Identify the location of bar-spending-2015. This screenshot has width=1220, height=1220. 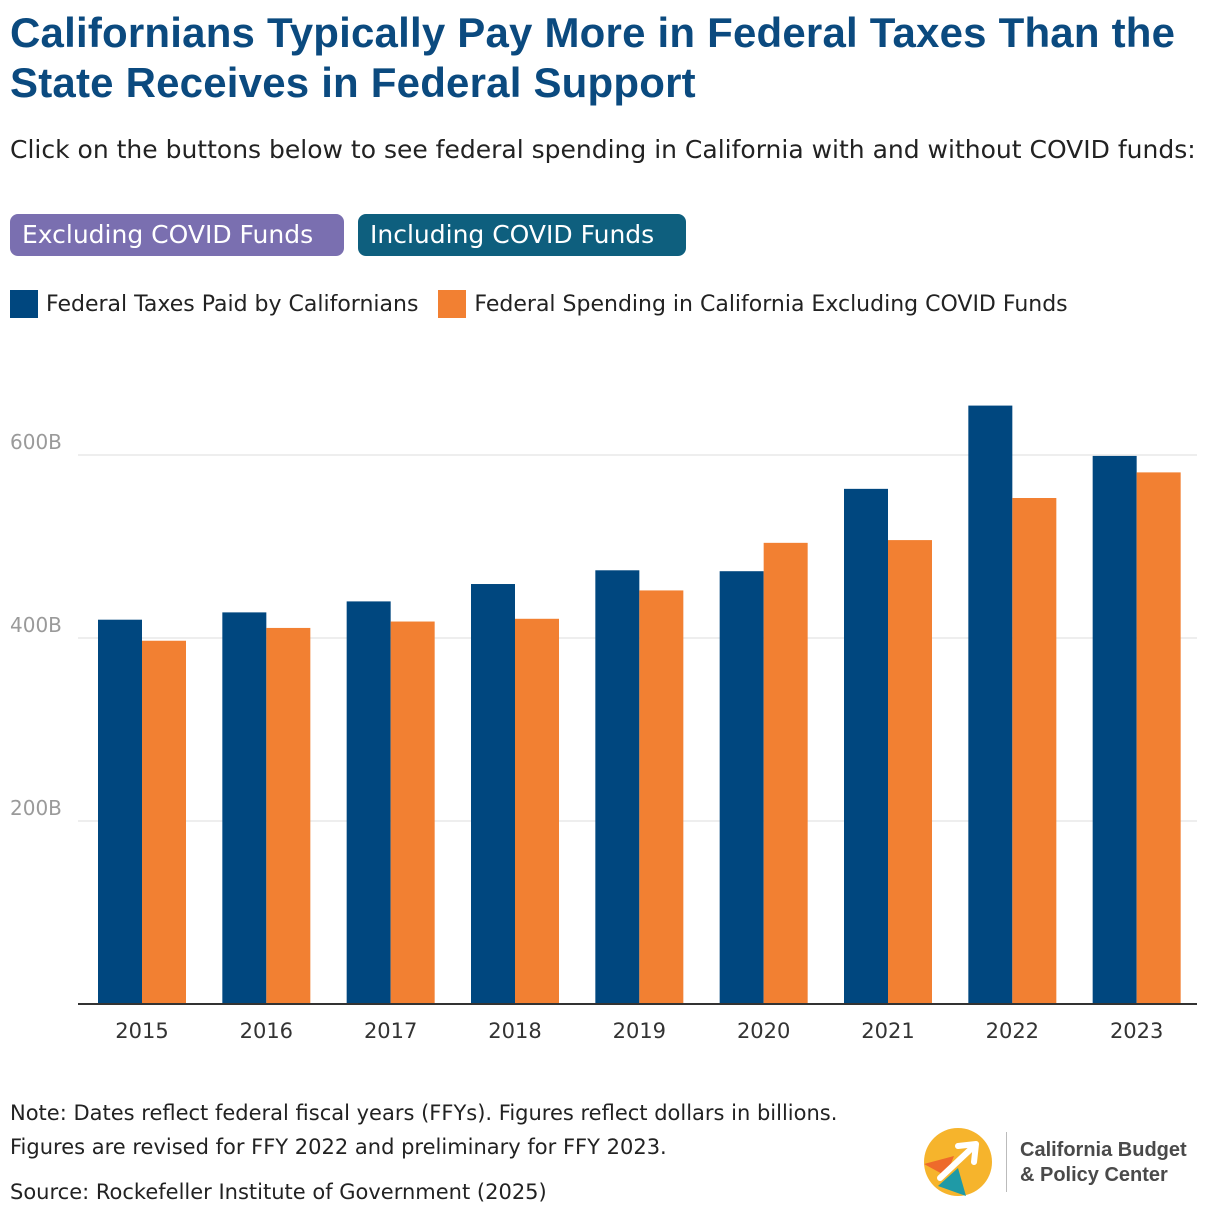
(164, 822).